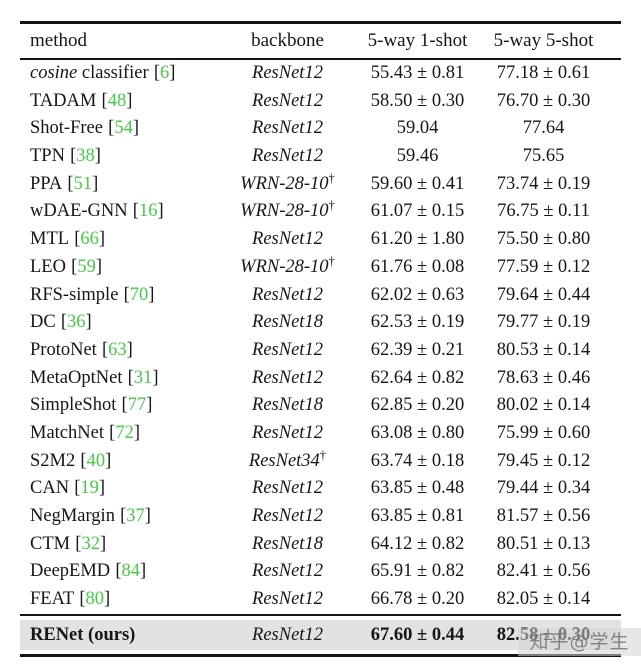 The image size is (641, 667). I want to click on method-name: ProtoNet, so click(63, 349).